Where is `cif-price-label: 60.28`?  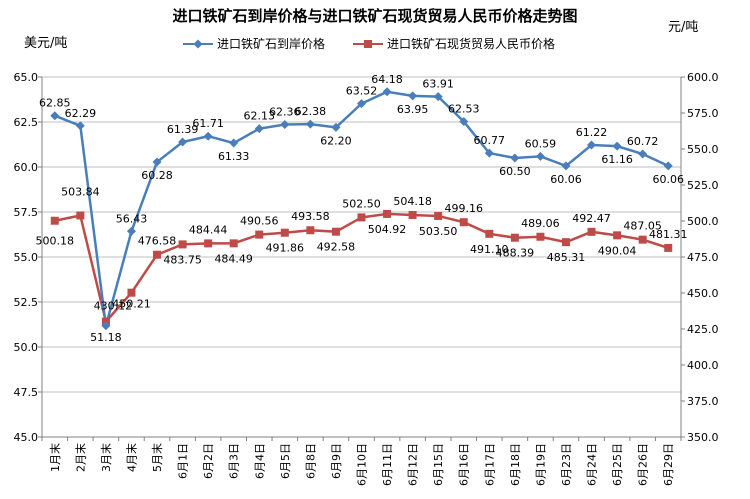 cif-price-label: 60.28 is located at coordinates (157, 175).